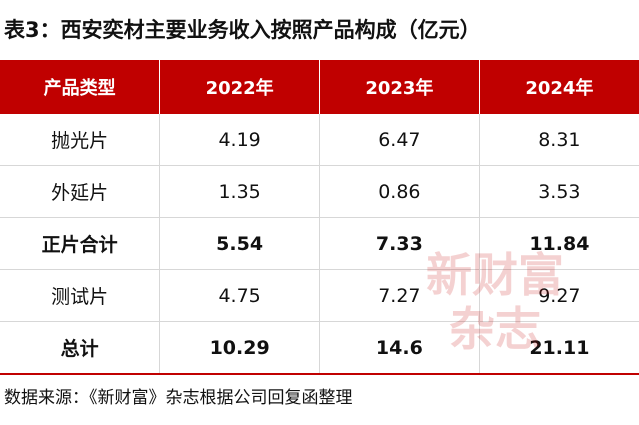 The height and width of the screenshot is (425, 639). What do you see at coordinates (399, 191) in the screenshot?
I see `cell-2023: 0.86` at bounding box center [399, 191].